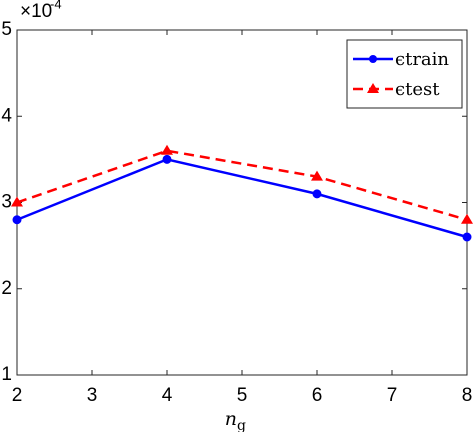 The image size is (474, 432). Describe the element at coordinates (231, 419) in the screenshot. I see `x-axis-label: n` at that location.